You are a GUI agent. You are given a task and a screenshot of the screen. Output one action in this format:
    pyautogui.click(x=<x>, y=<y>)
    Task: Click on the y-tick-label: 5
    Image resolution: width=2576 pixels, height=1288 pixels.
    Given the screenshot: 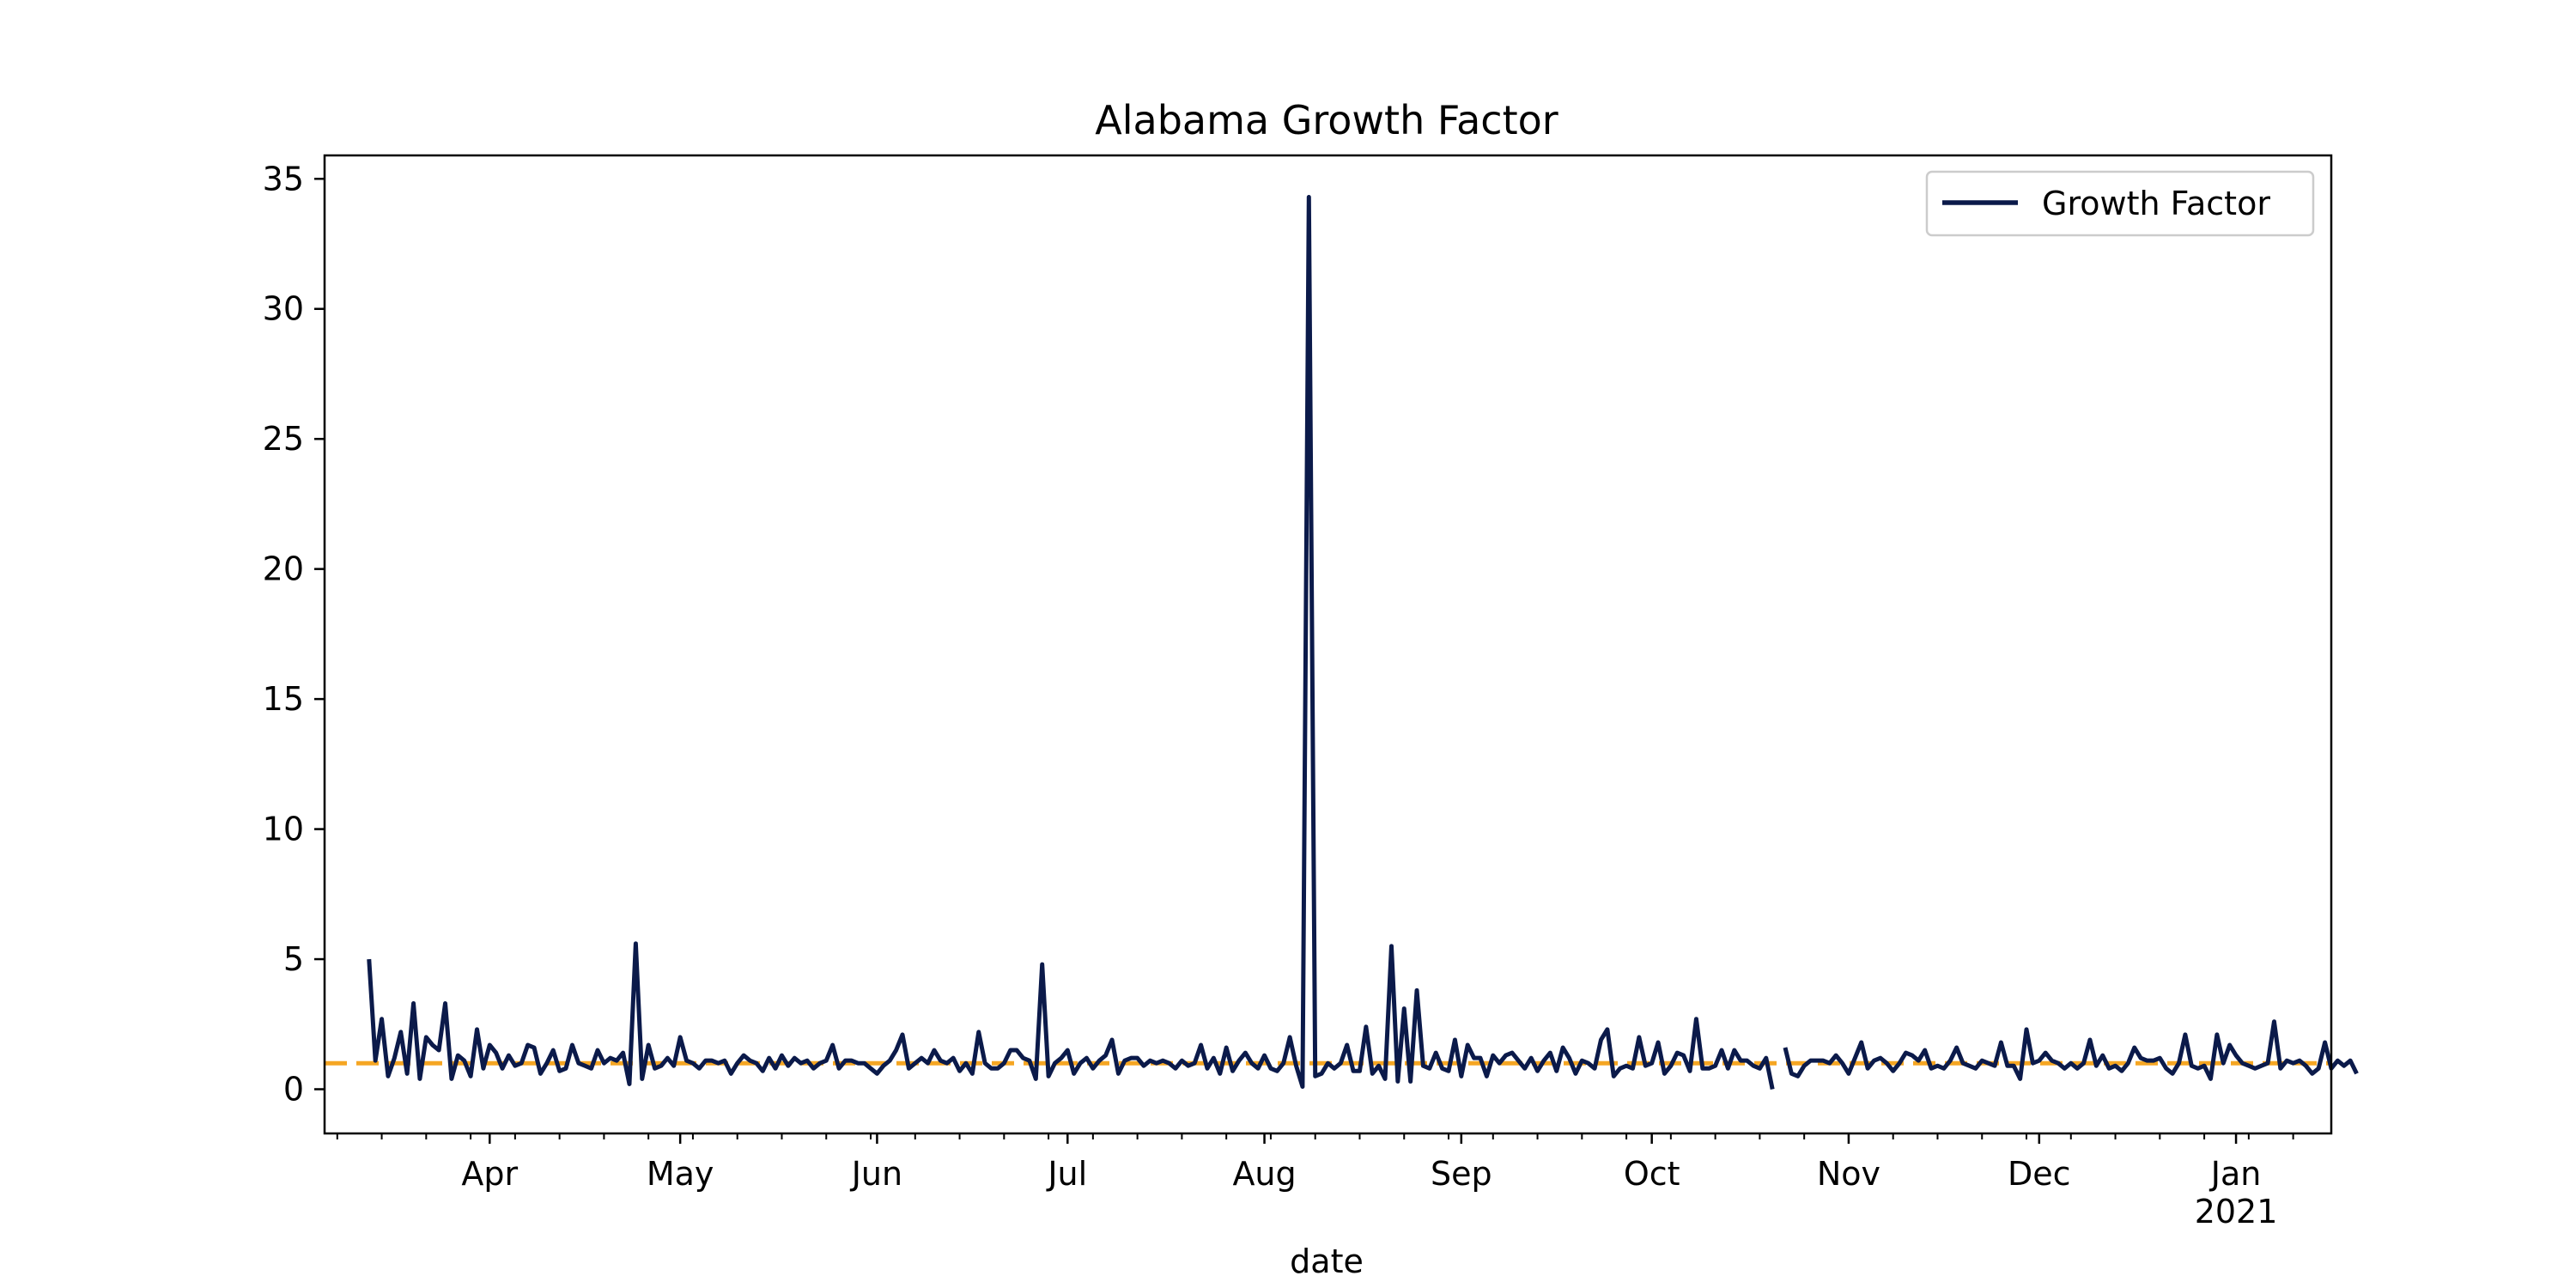 What is the action you would take?
    pyautogui.click(x=293, y=959)
    